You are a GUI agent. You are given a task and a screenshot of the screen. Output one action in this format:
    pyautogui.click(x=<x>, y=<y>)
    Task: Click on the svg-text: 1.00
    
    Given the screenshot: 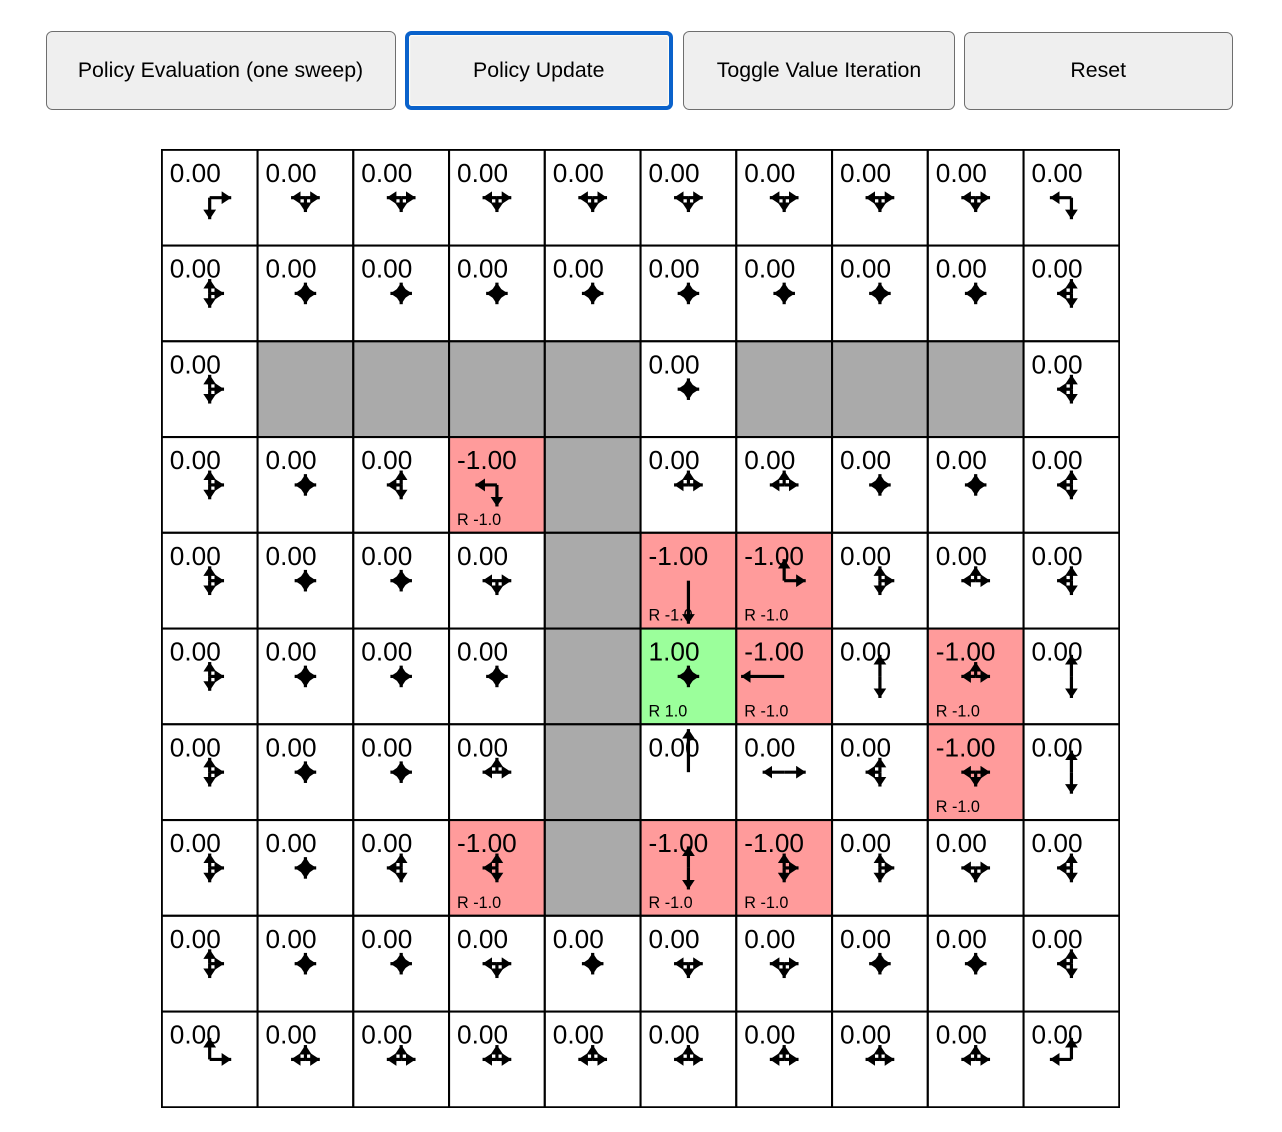 What is the action you would take?
    pyautogui.click(x=673, y=652)
    